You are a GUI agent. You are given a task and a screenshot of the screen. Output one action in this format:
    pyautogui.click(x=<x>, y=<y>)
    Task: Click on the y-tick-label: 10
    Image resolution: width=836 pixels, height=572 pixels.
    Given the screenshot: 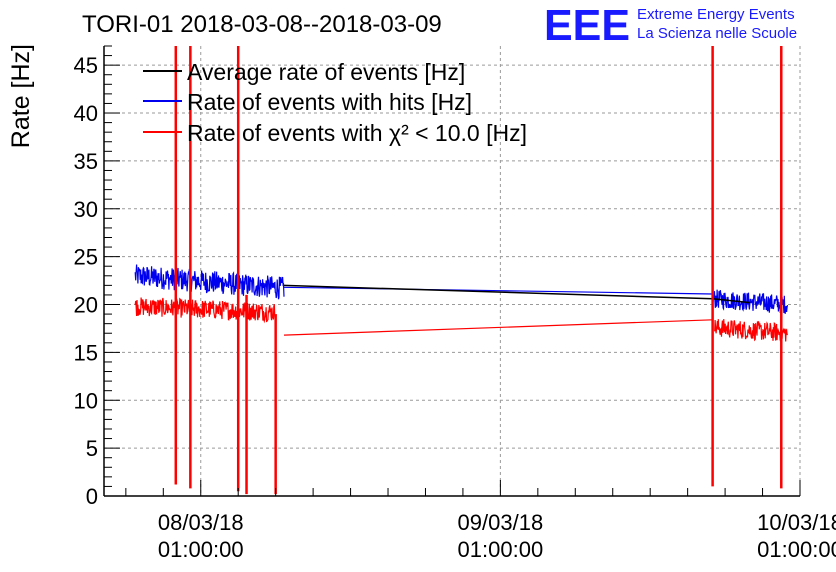 What is the action you would take?
    pyautogui.click(x=86, y=400)
    